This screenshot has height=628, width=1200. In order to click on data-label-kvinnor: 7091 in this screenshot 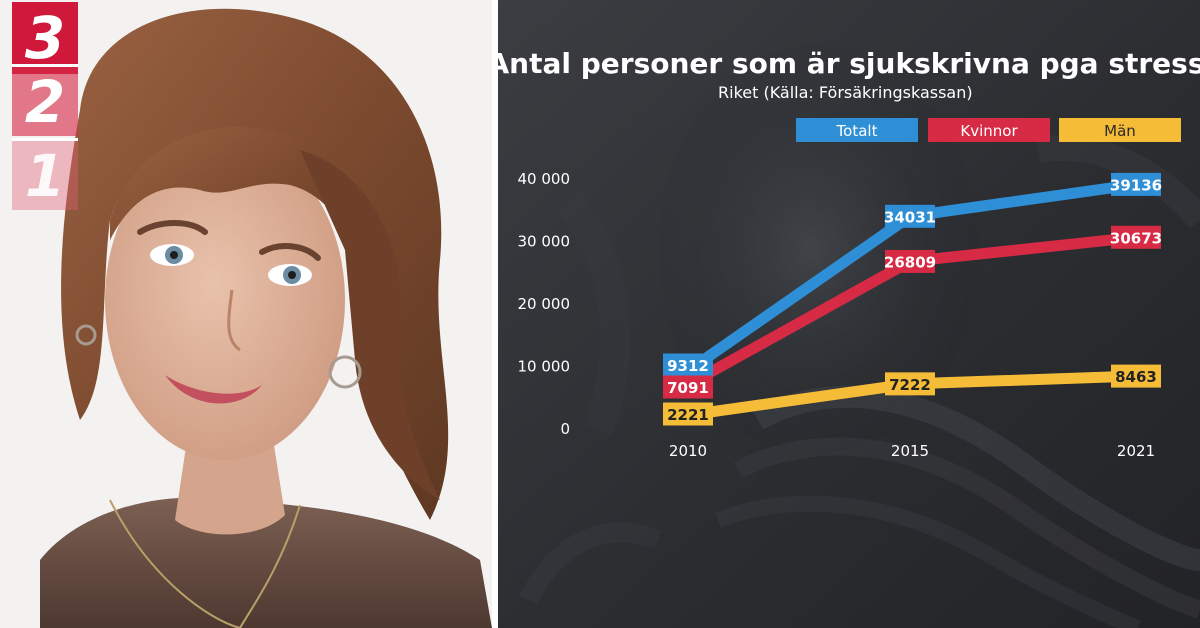, I will do `click(688, 387)`.